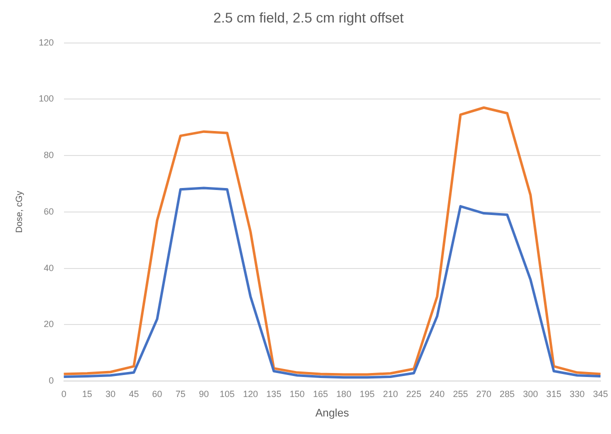 Image resolution: width=611 pixels, height=434 pixels. Describe the element at coordinates (63, 393) in the screenshot. I see `x-tick-label: 0` at that location.